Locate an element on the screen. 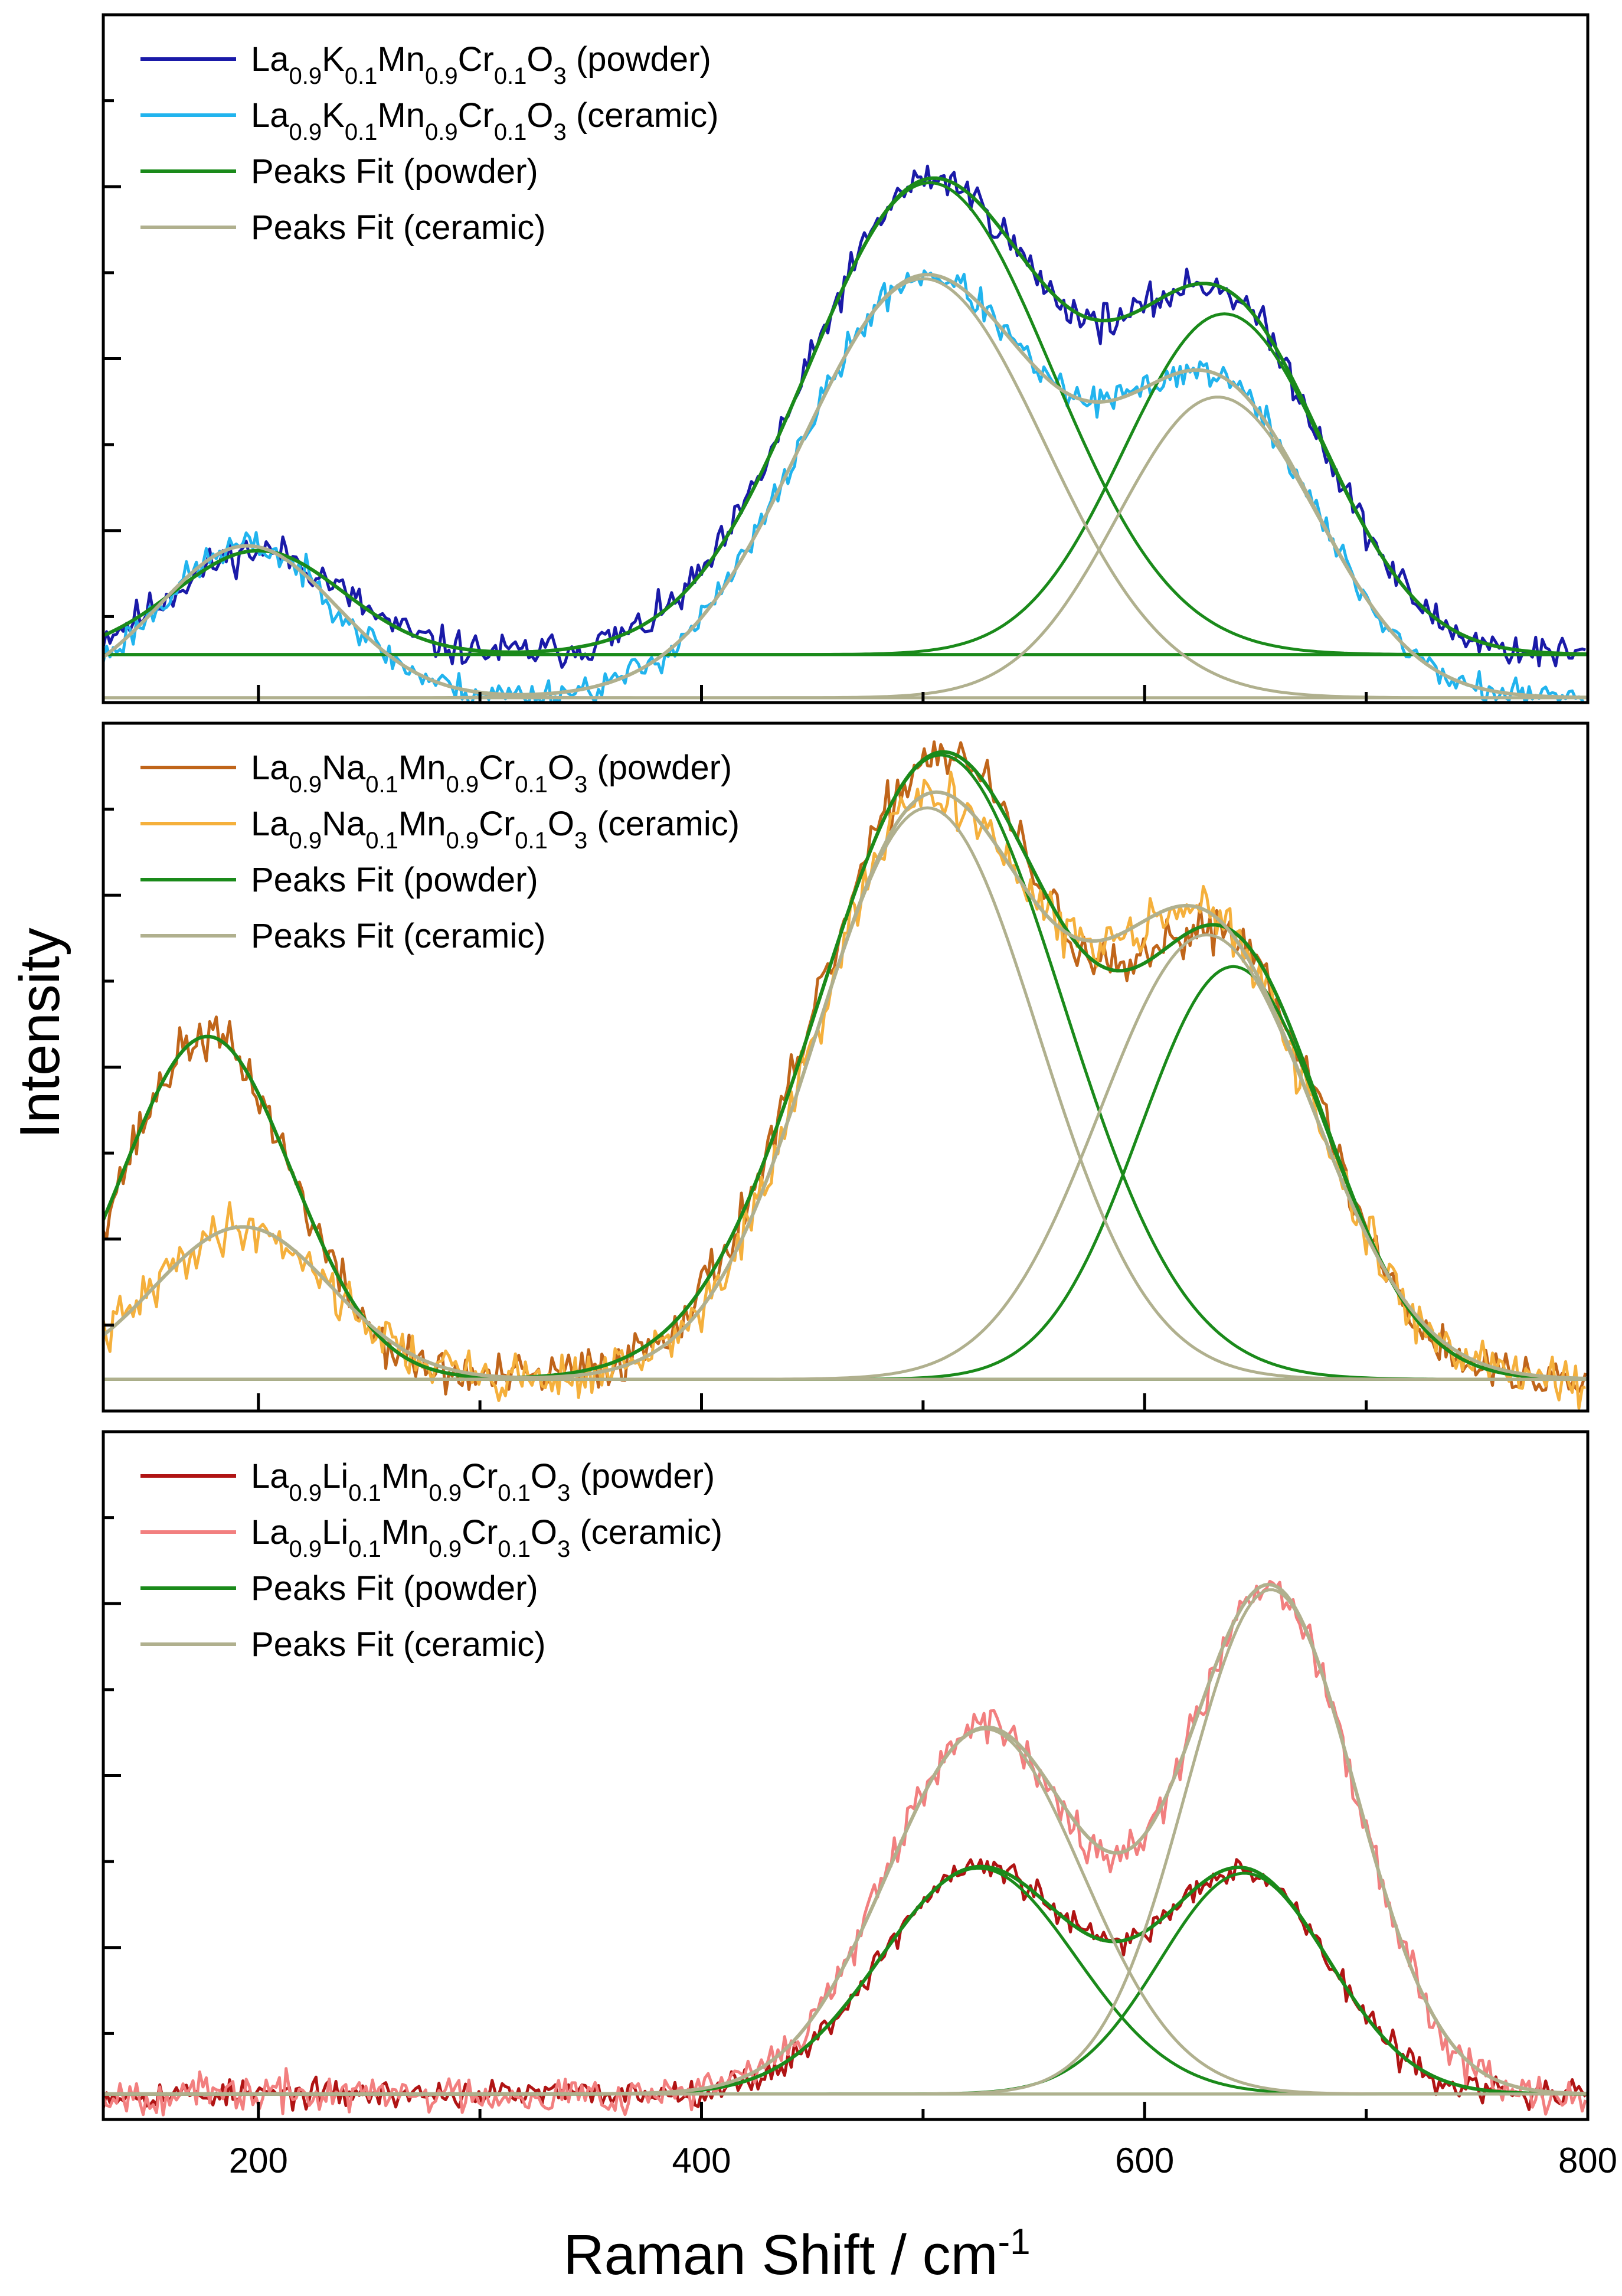  x-axis-tick-labels: 200 400 600 800 is located at coordinates (923, 2160).